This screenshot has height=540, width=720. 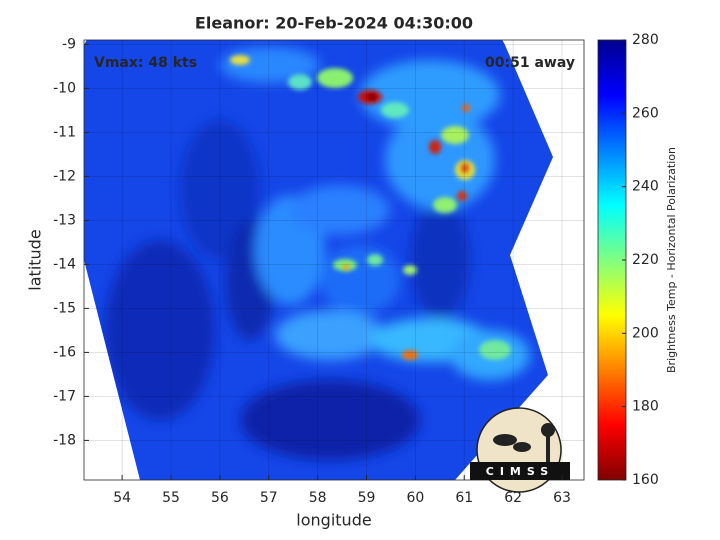 What do you see at coordinates (64, 88) in the screenshot?
I see `y-tick-label: -10` at bounding box center [64, 88].